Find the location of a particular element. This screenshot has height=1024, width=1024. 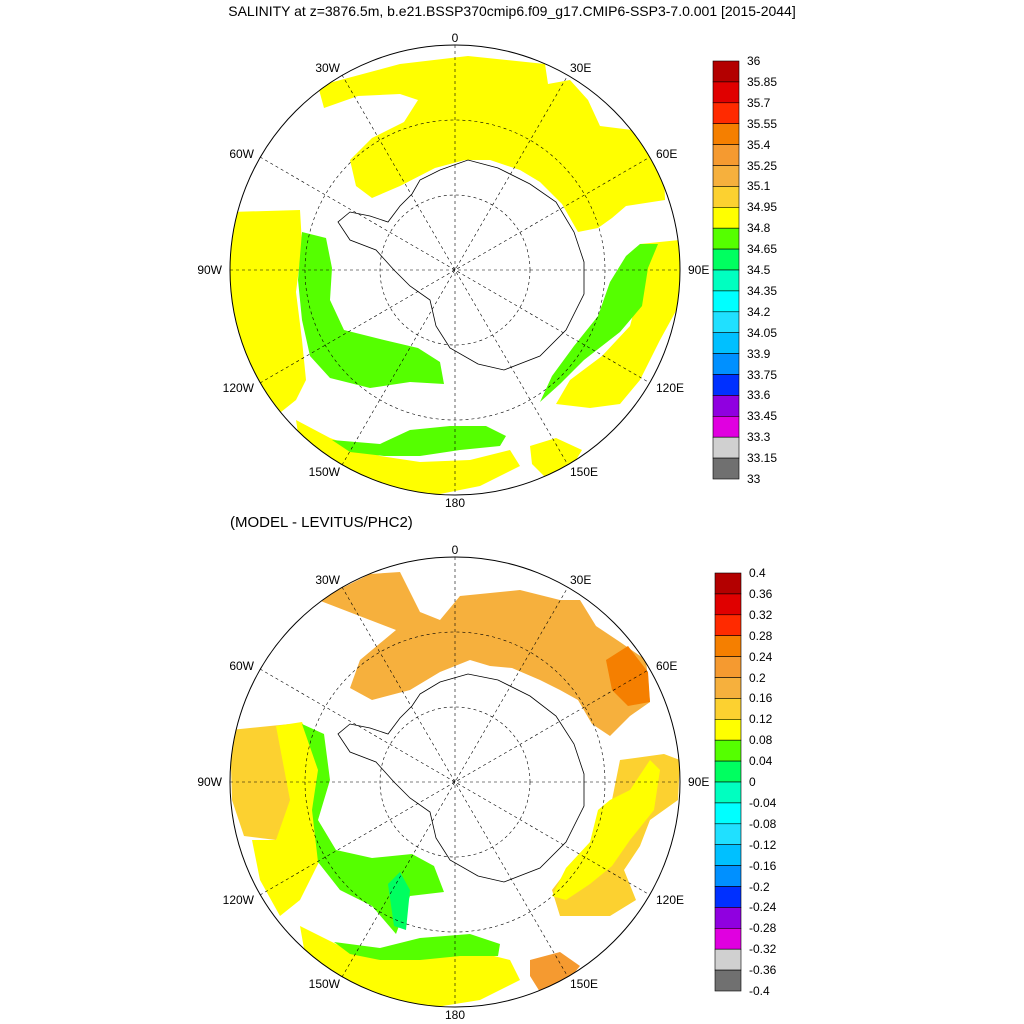

bottom-orange-region-atlantic is located at coordinates (484, 654).